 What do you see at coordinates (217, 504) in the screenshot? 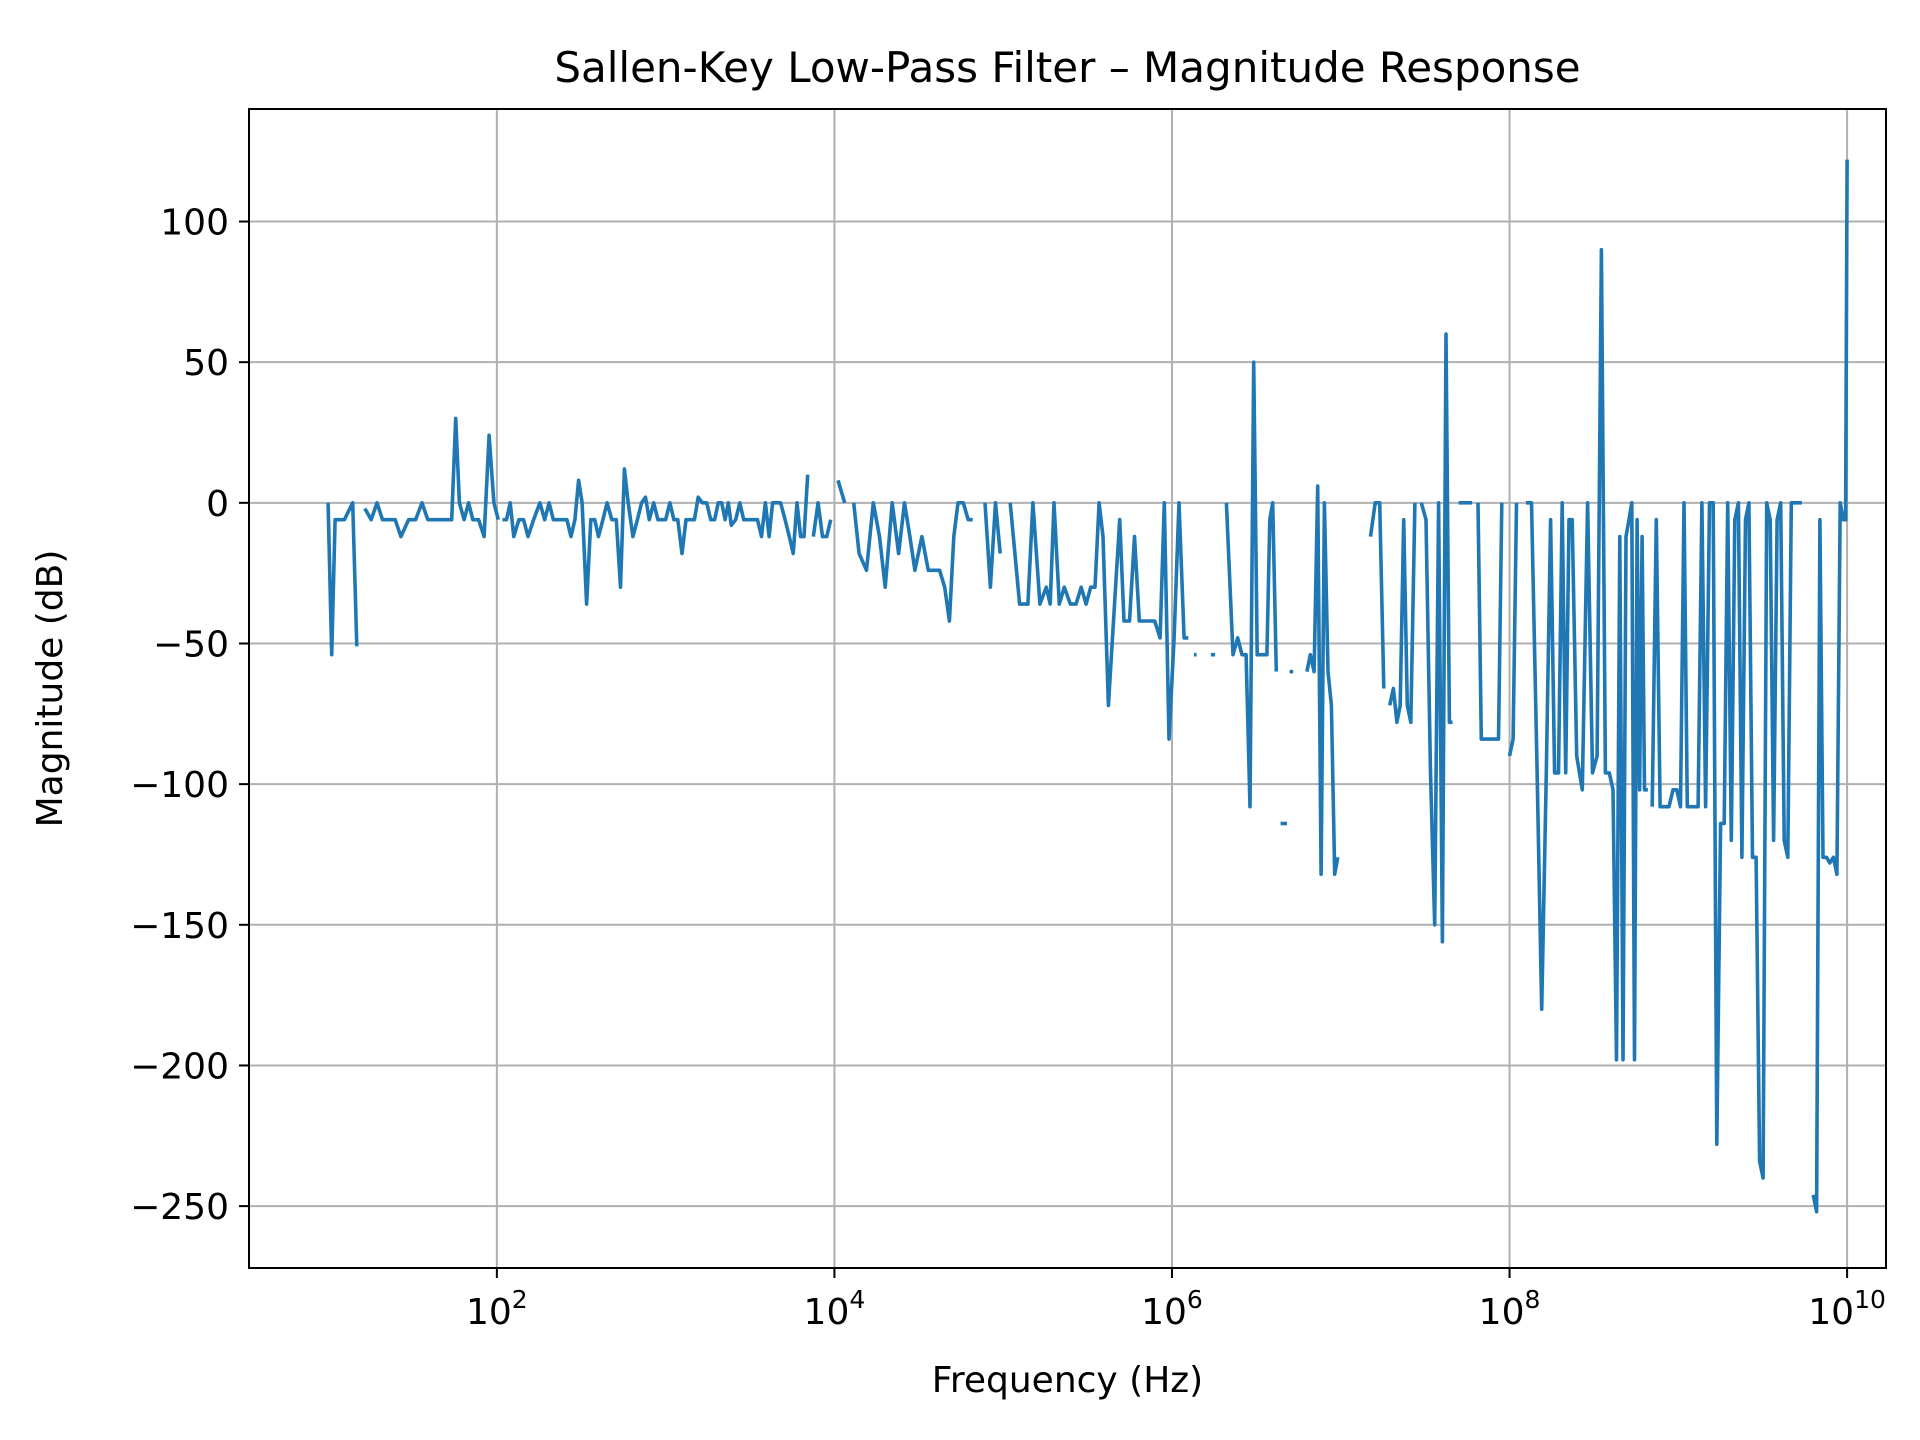
I see `y-tick-label: 0` at bounding box center [217, 504].